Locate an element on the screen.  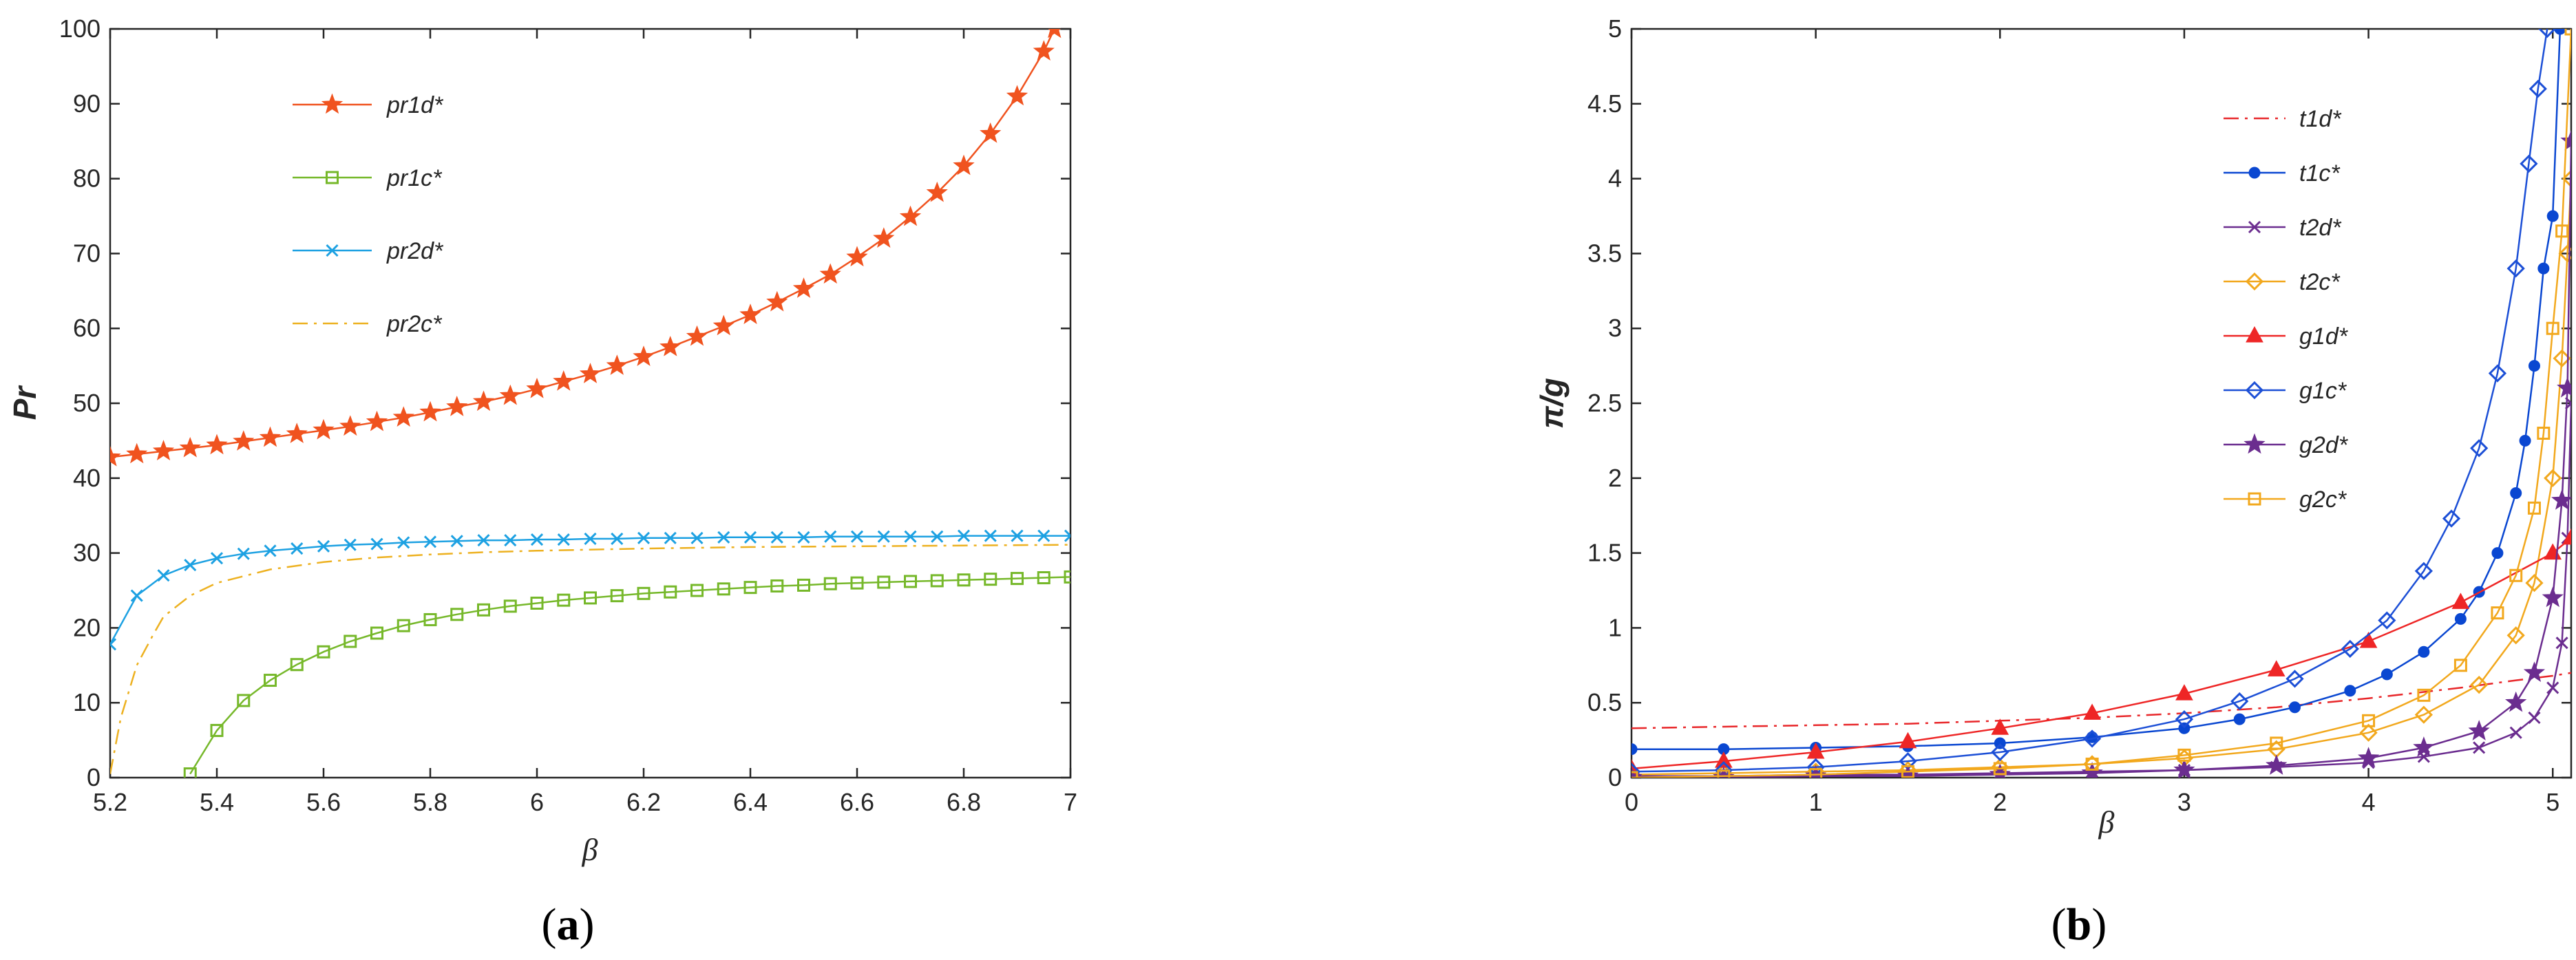
series-line is located at coordinates (2101, 700).